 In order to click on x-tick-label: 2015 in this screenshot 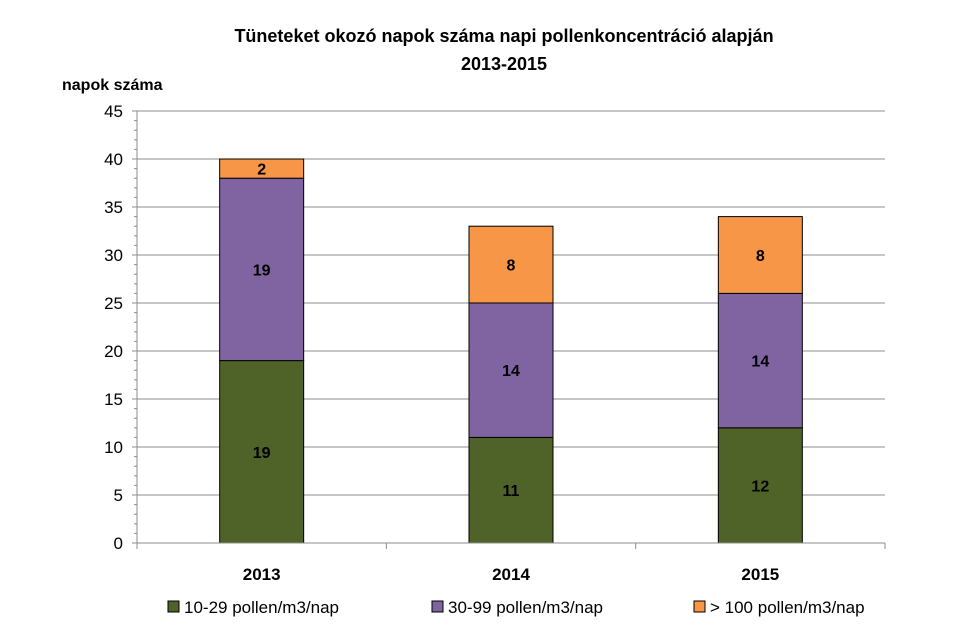, I will do `click(760, 574)`.